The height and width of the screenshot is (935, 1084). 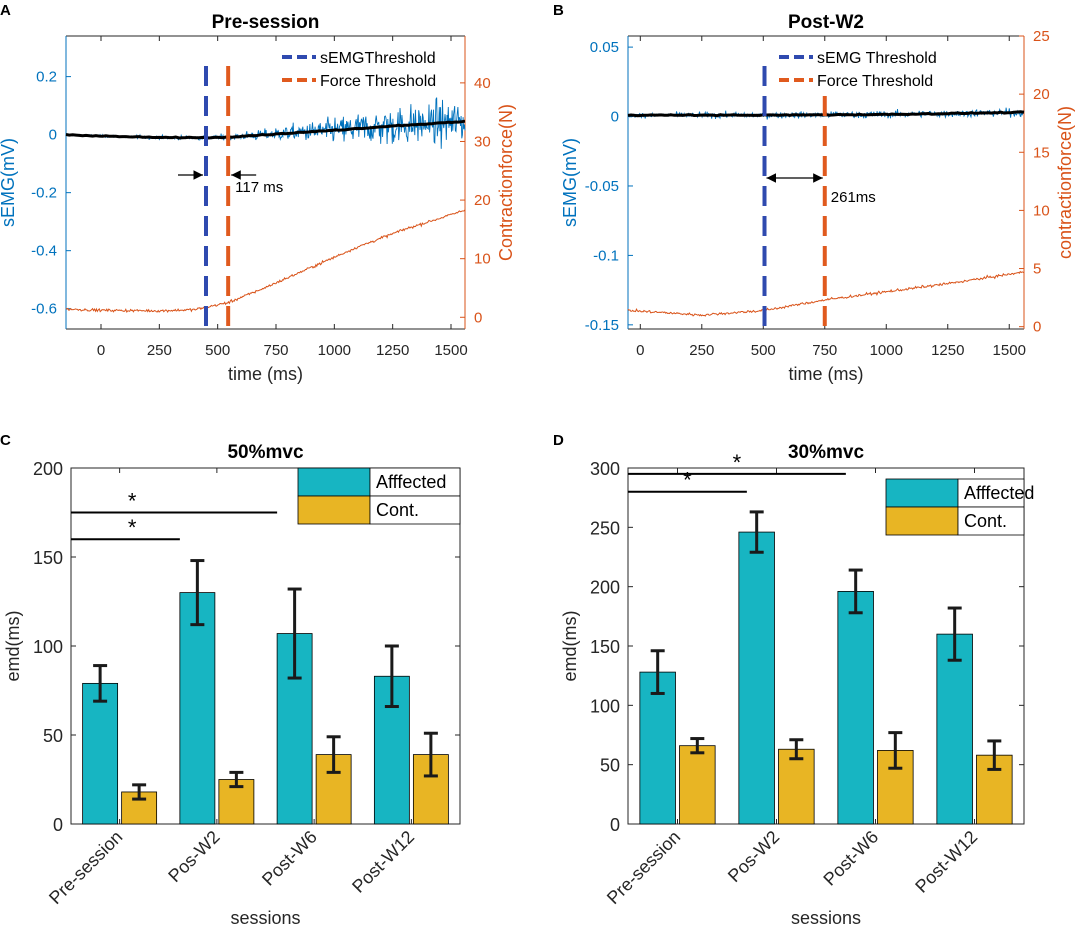 What do you see at coordinates (44, 193) in the screenshot?
I see `y-tick-label-left: -0.2` at bounding box center [44, 193].